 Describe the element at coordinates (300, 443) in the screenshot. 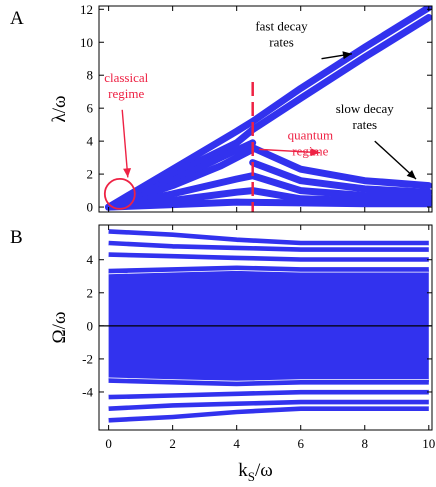

I see `x-tick-label: 6` at that location.